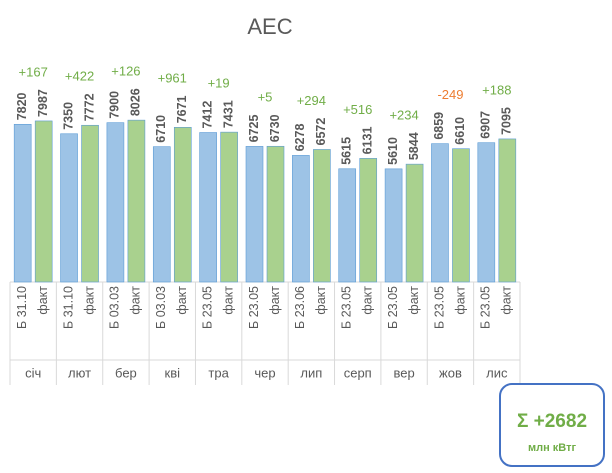  I want to click on x-tick-label: лис, so click(497, 372).